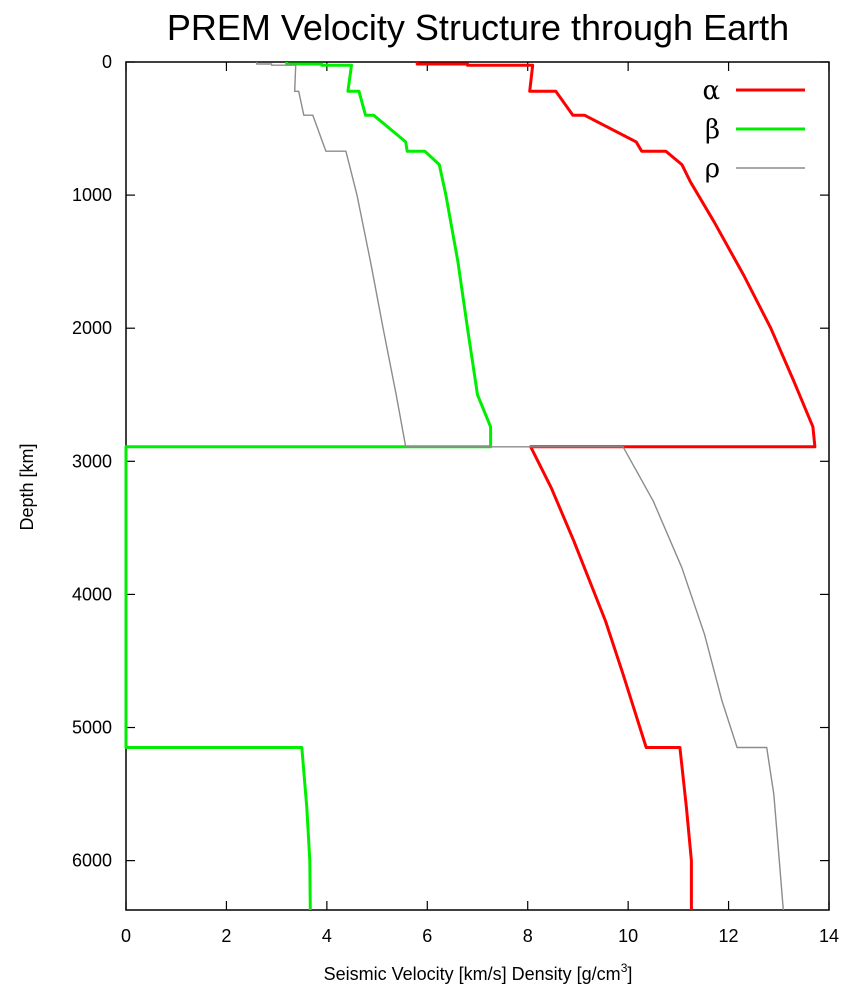 The height and width of the screenshot is (989, 852). I want to click on y-tick-label: 5000, so click(92, 728).